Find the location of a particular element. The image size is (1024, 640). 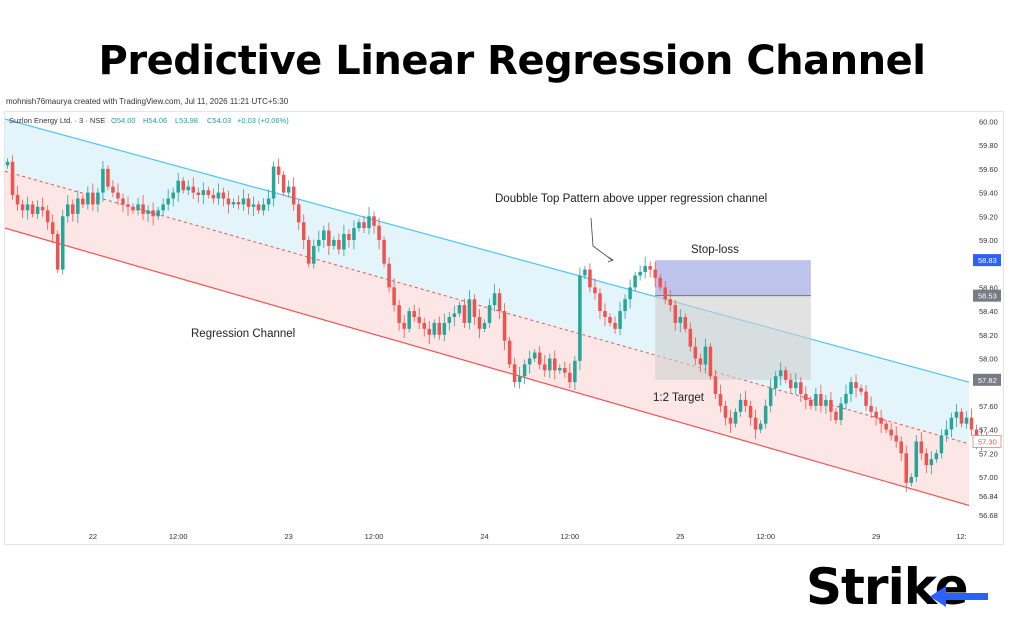

y-tick-label: 57.60 is located at coordinates (988, 406).